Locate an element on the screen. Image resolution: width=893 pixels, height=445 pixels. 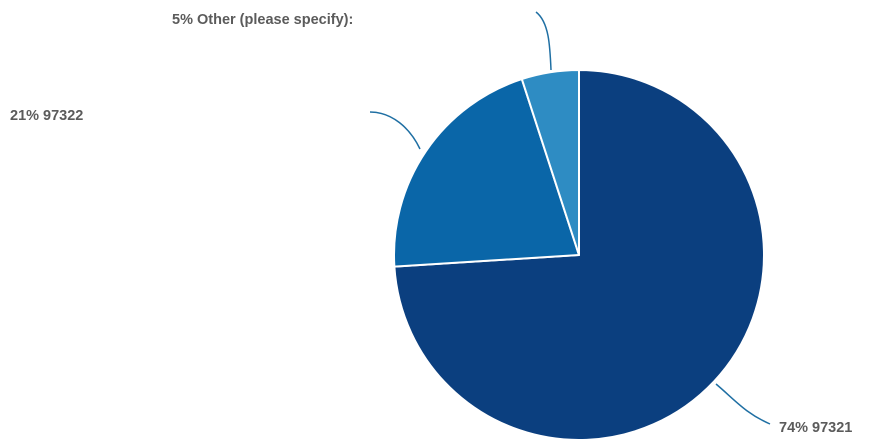
leader-line-other is located at coordinates (543, 41).